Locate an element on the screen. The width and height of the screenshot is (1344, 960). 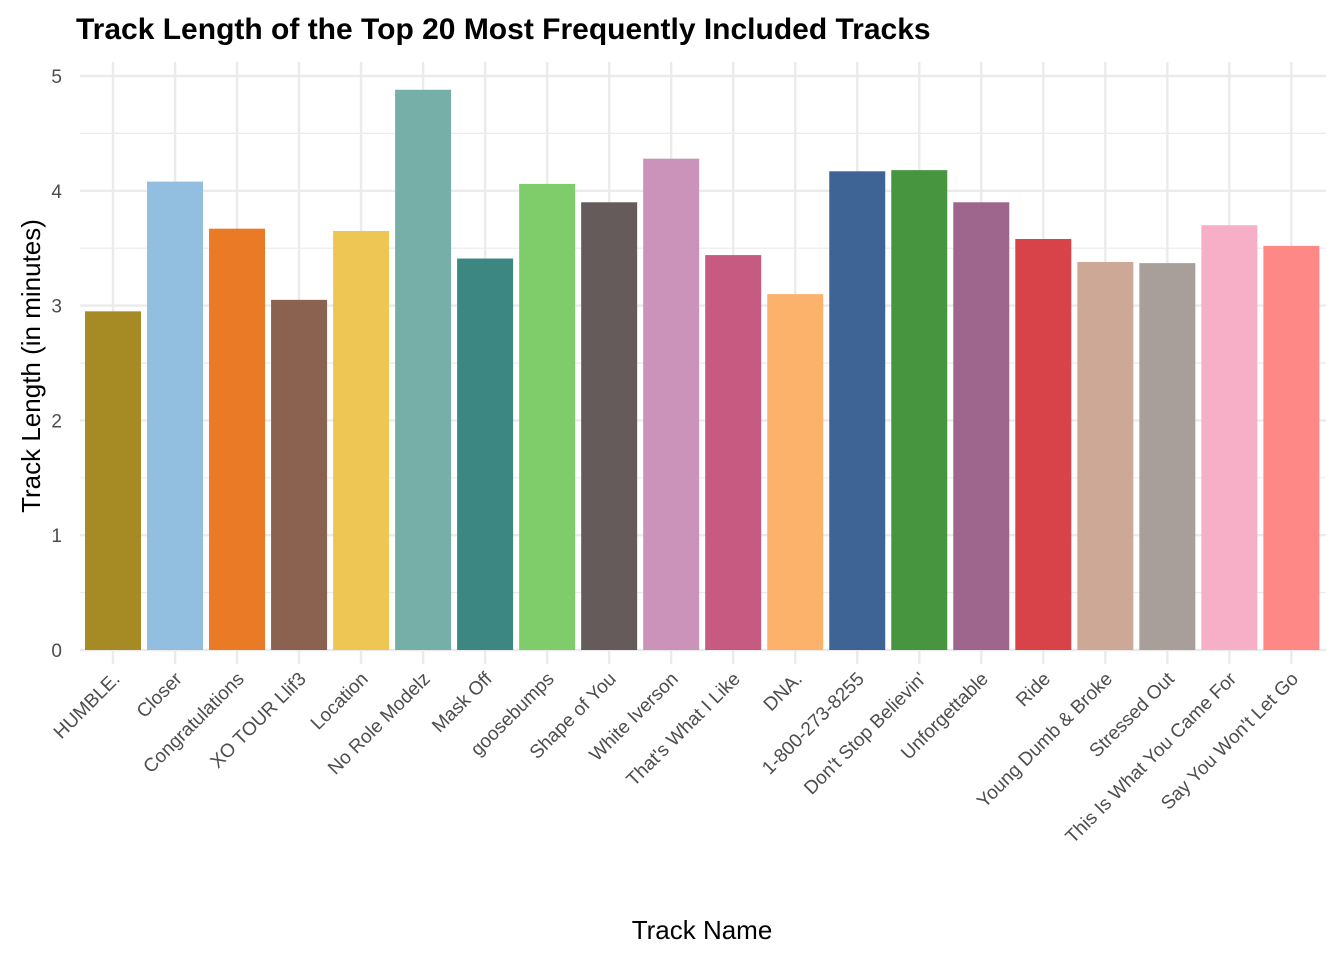
y-tick-label: 3 is located at coordinates (56, 307).